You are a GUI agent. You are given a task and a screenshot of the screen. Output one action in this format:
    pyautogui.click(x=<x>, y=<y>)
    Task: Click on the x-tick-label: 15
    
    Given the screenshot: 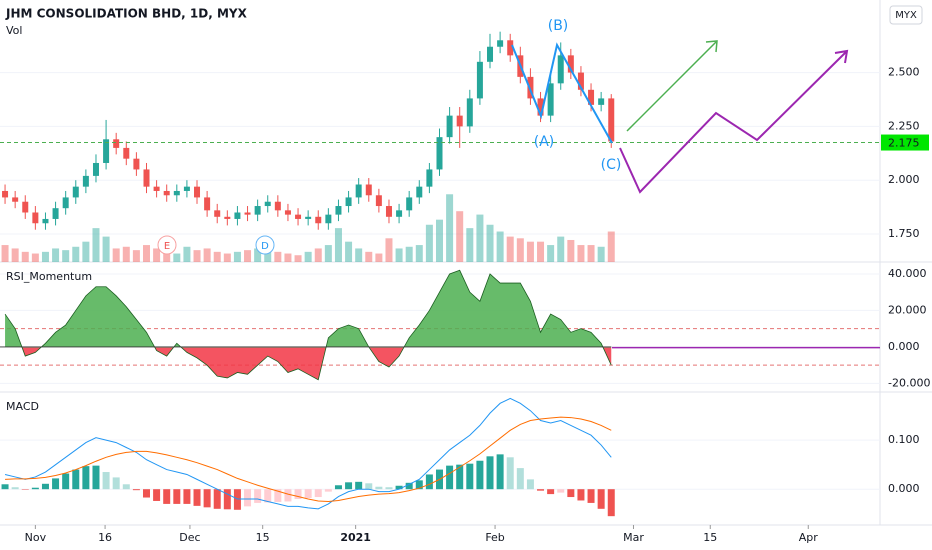 What is the action you would take?
    pyautogui.click(x=263, y=537)
    